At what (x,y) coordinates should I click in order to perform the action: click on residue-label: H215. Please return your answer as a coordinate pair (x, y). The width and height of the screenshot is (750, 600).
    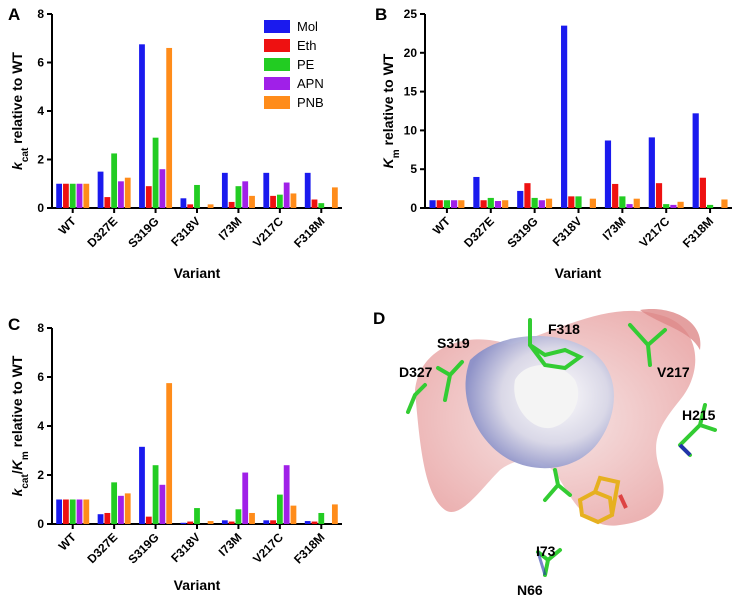
    Looking at the image, I should click on (699, 415).